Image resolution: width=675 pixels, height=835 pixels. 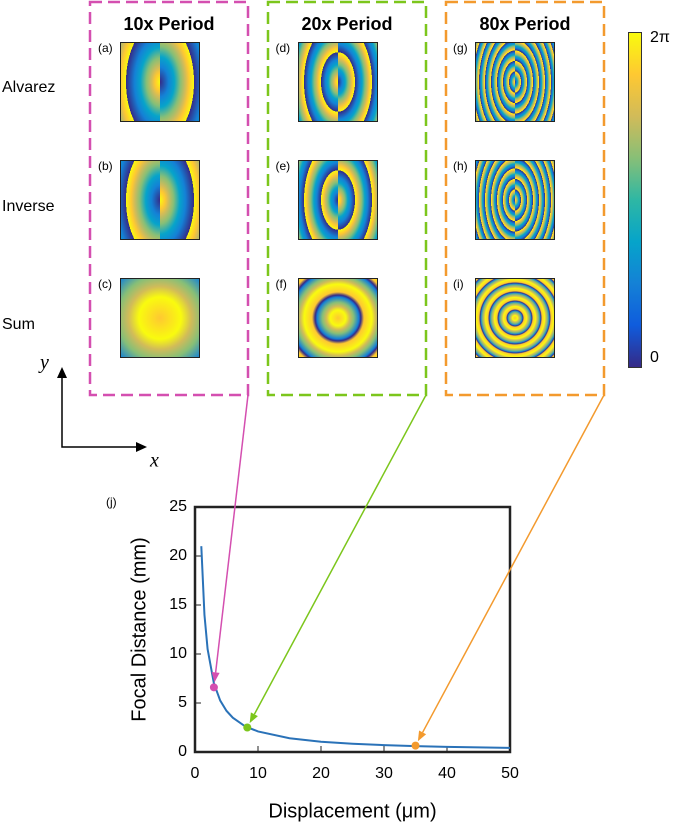 What do you see at coordinates (43, 363) in the screenshot?
I see `axis-sketch-label: y` at bounding box center [43, 363].